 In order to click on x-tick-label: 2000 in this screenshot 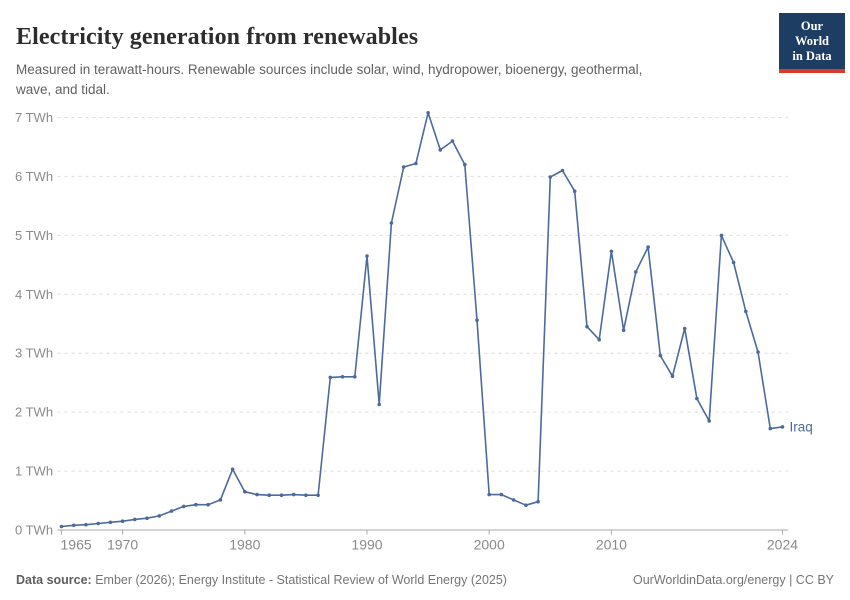, I will do `click(489, 545)`.